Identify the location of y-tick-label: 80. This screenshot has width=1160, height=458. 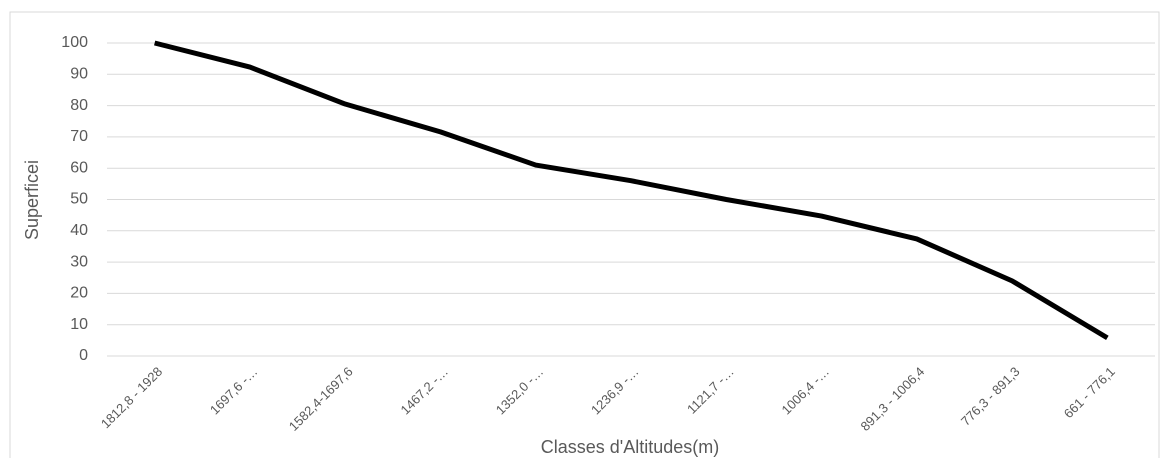
(79, 105).